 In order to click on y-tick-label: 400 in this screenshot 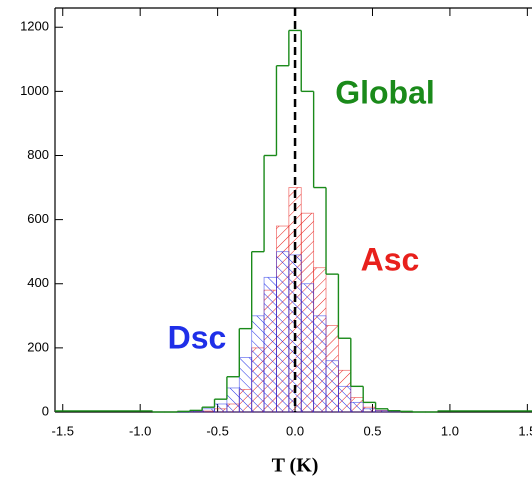, I will do `click(38, 282)`.